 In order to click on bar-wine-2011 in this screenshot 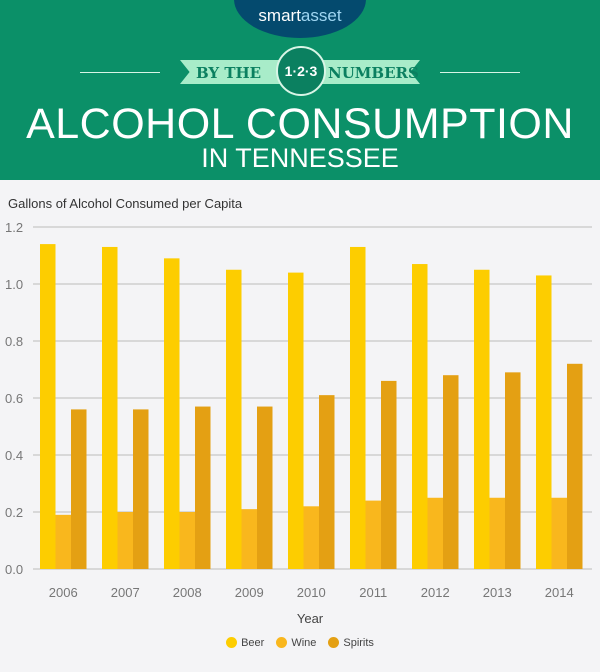, I will do `click(373, 534)`.